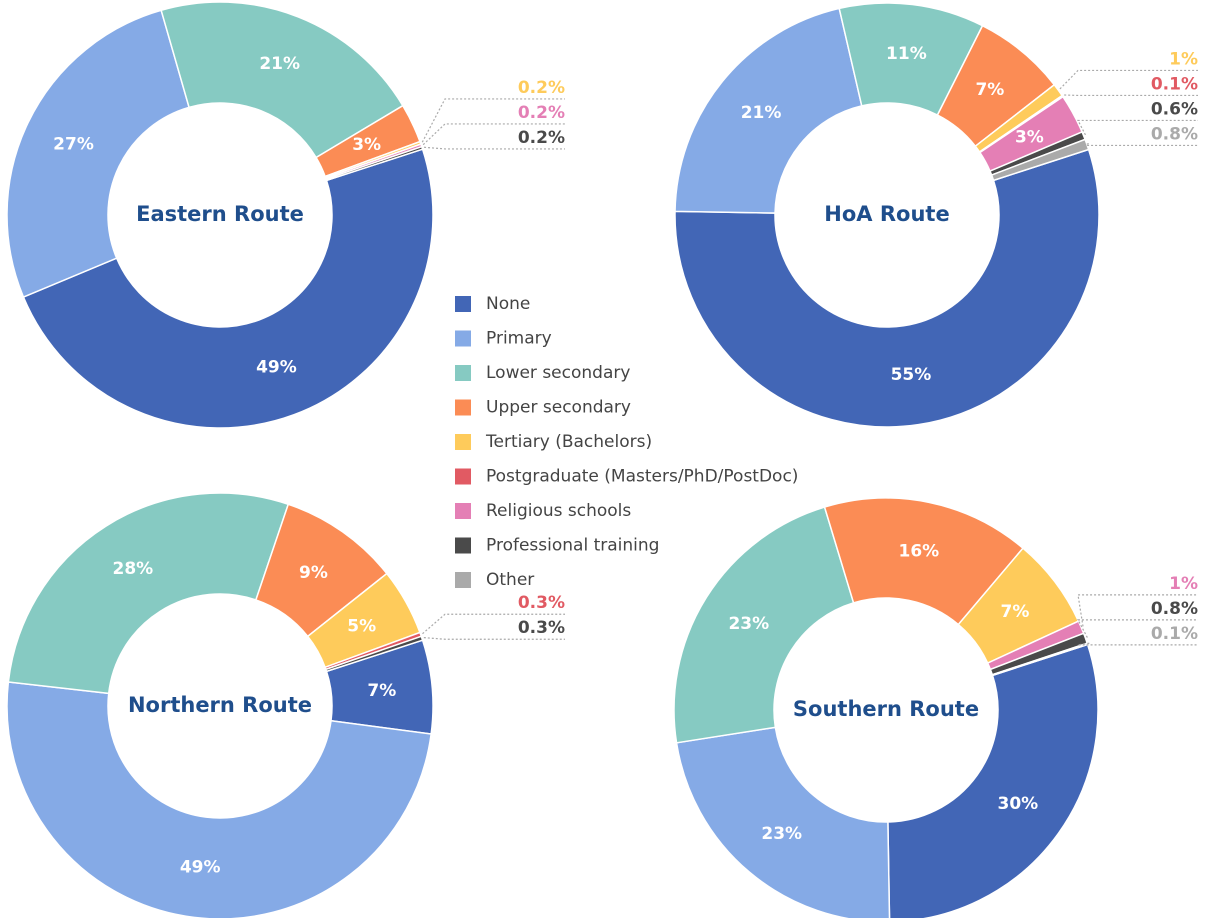 The height and width of the screenshot is (922, 1205). Describe the element at coordinates (510, 580) in the screenshot. I see `legend-label: Other` at that location.